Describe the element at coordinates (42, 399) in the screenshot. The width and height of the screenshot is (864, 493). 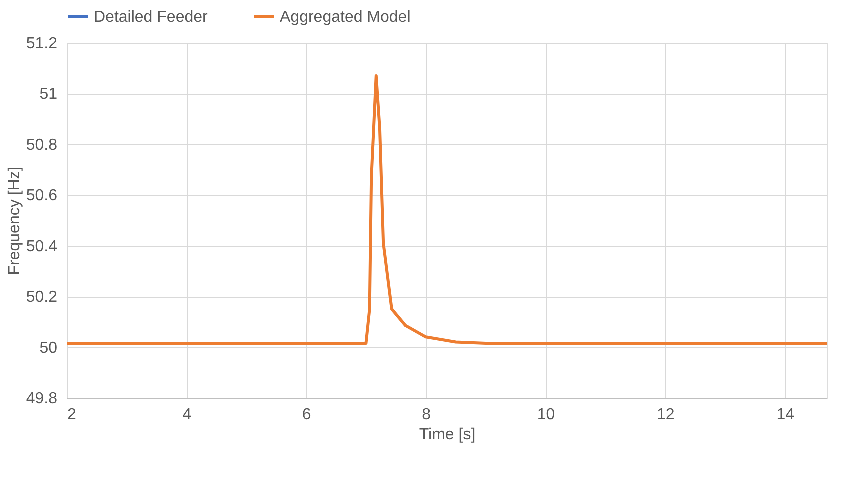
I see `y-tick-label: 49.8` at that location.